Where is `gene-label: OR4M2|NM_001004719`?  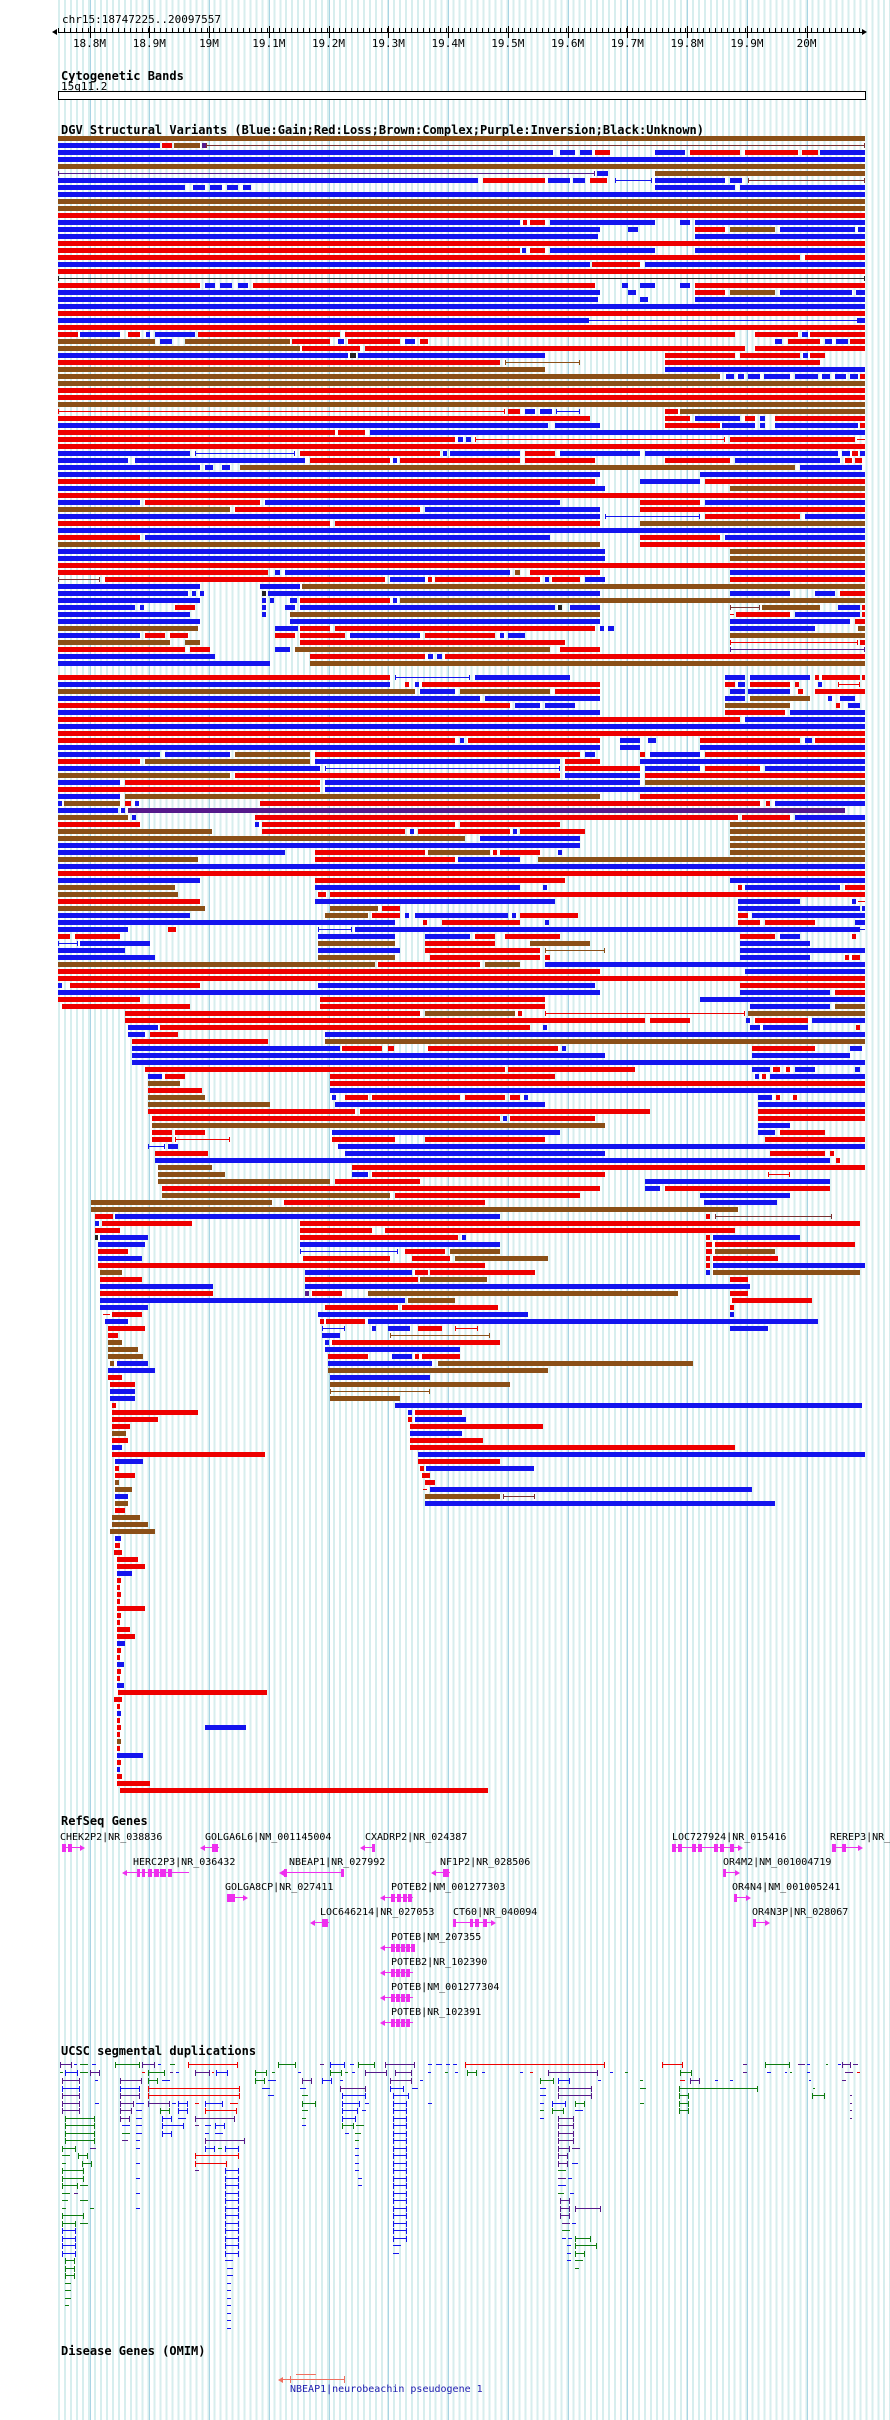
gene-label: OR4M2|NM_001004719 is located at coordinates (777, 1862).